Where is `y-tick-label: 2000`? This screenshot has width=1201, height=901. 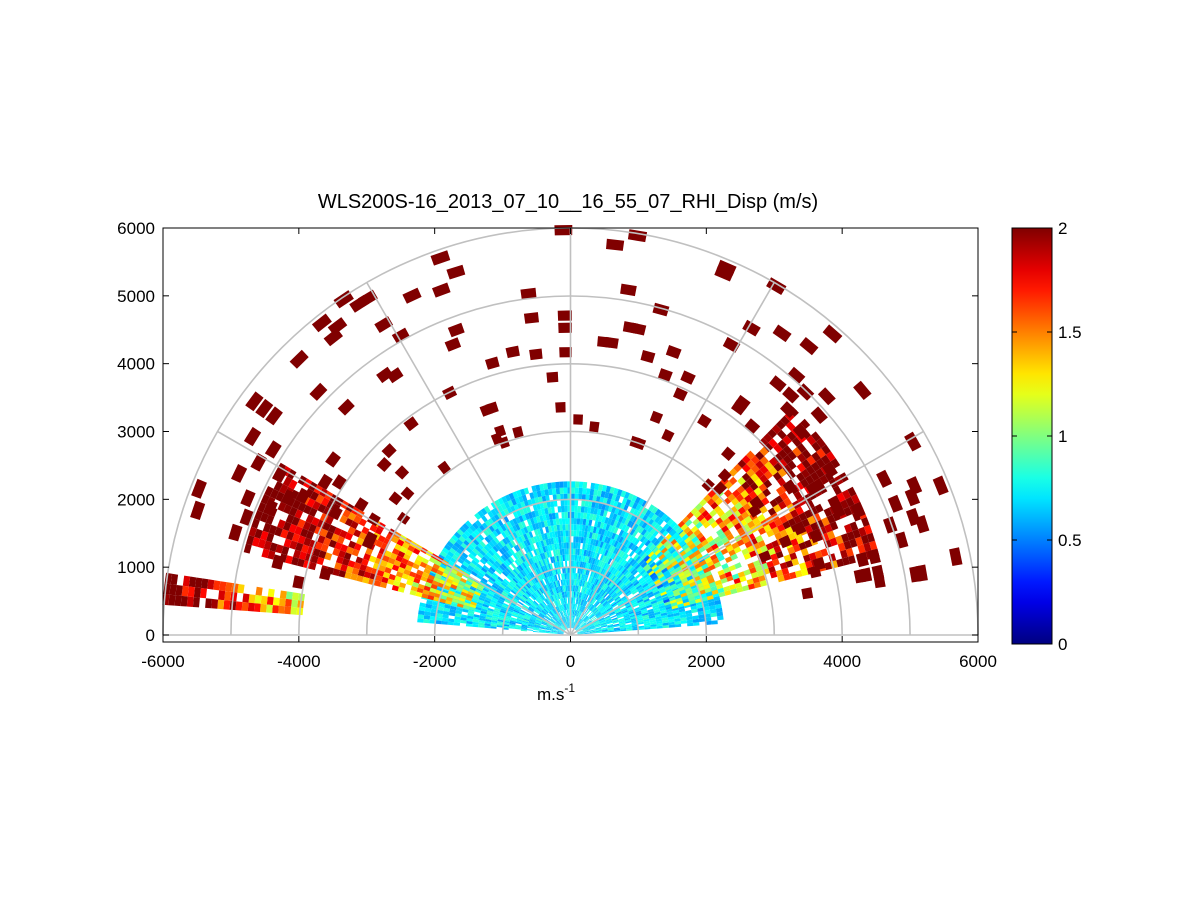 y-tick-label: 2000 is located at coordinates (136, 499).